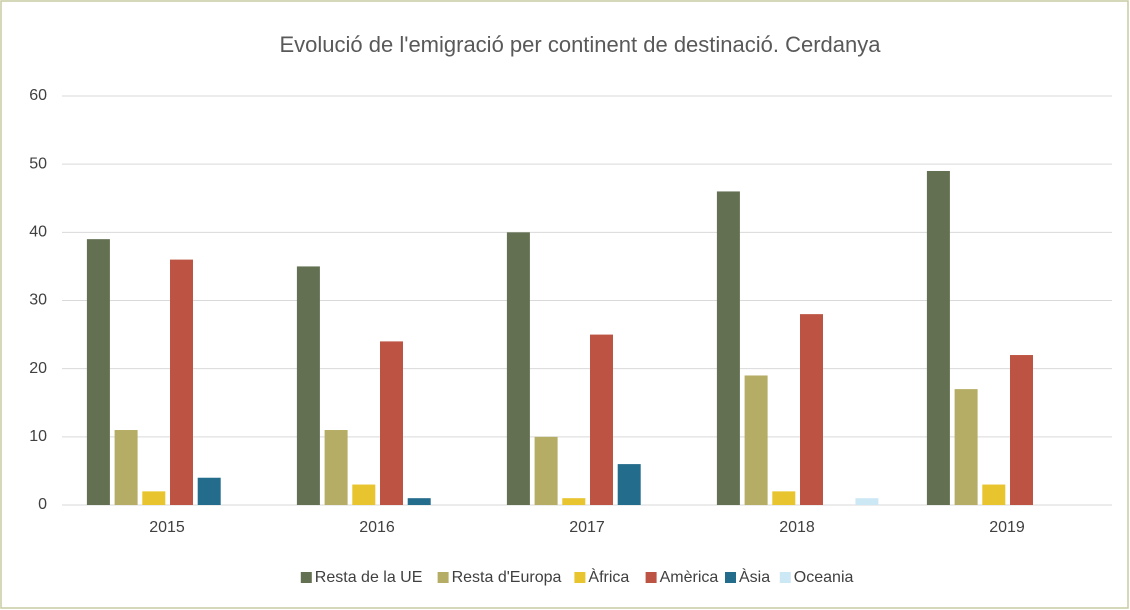 The height and width of the screenshot is (610, 1130). I want to click on legend-label: Resta de la UE, so click(369, 577).